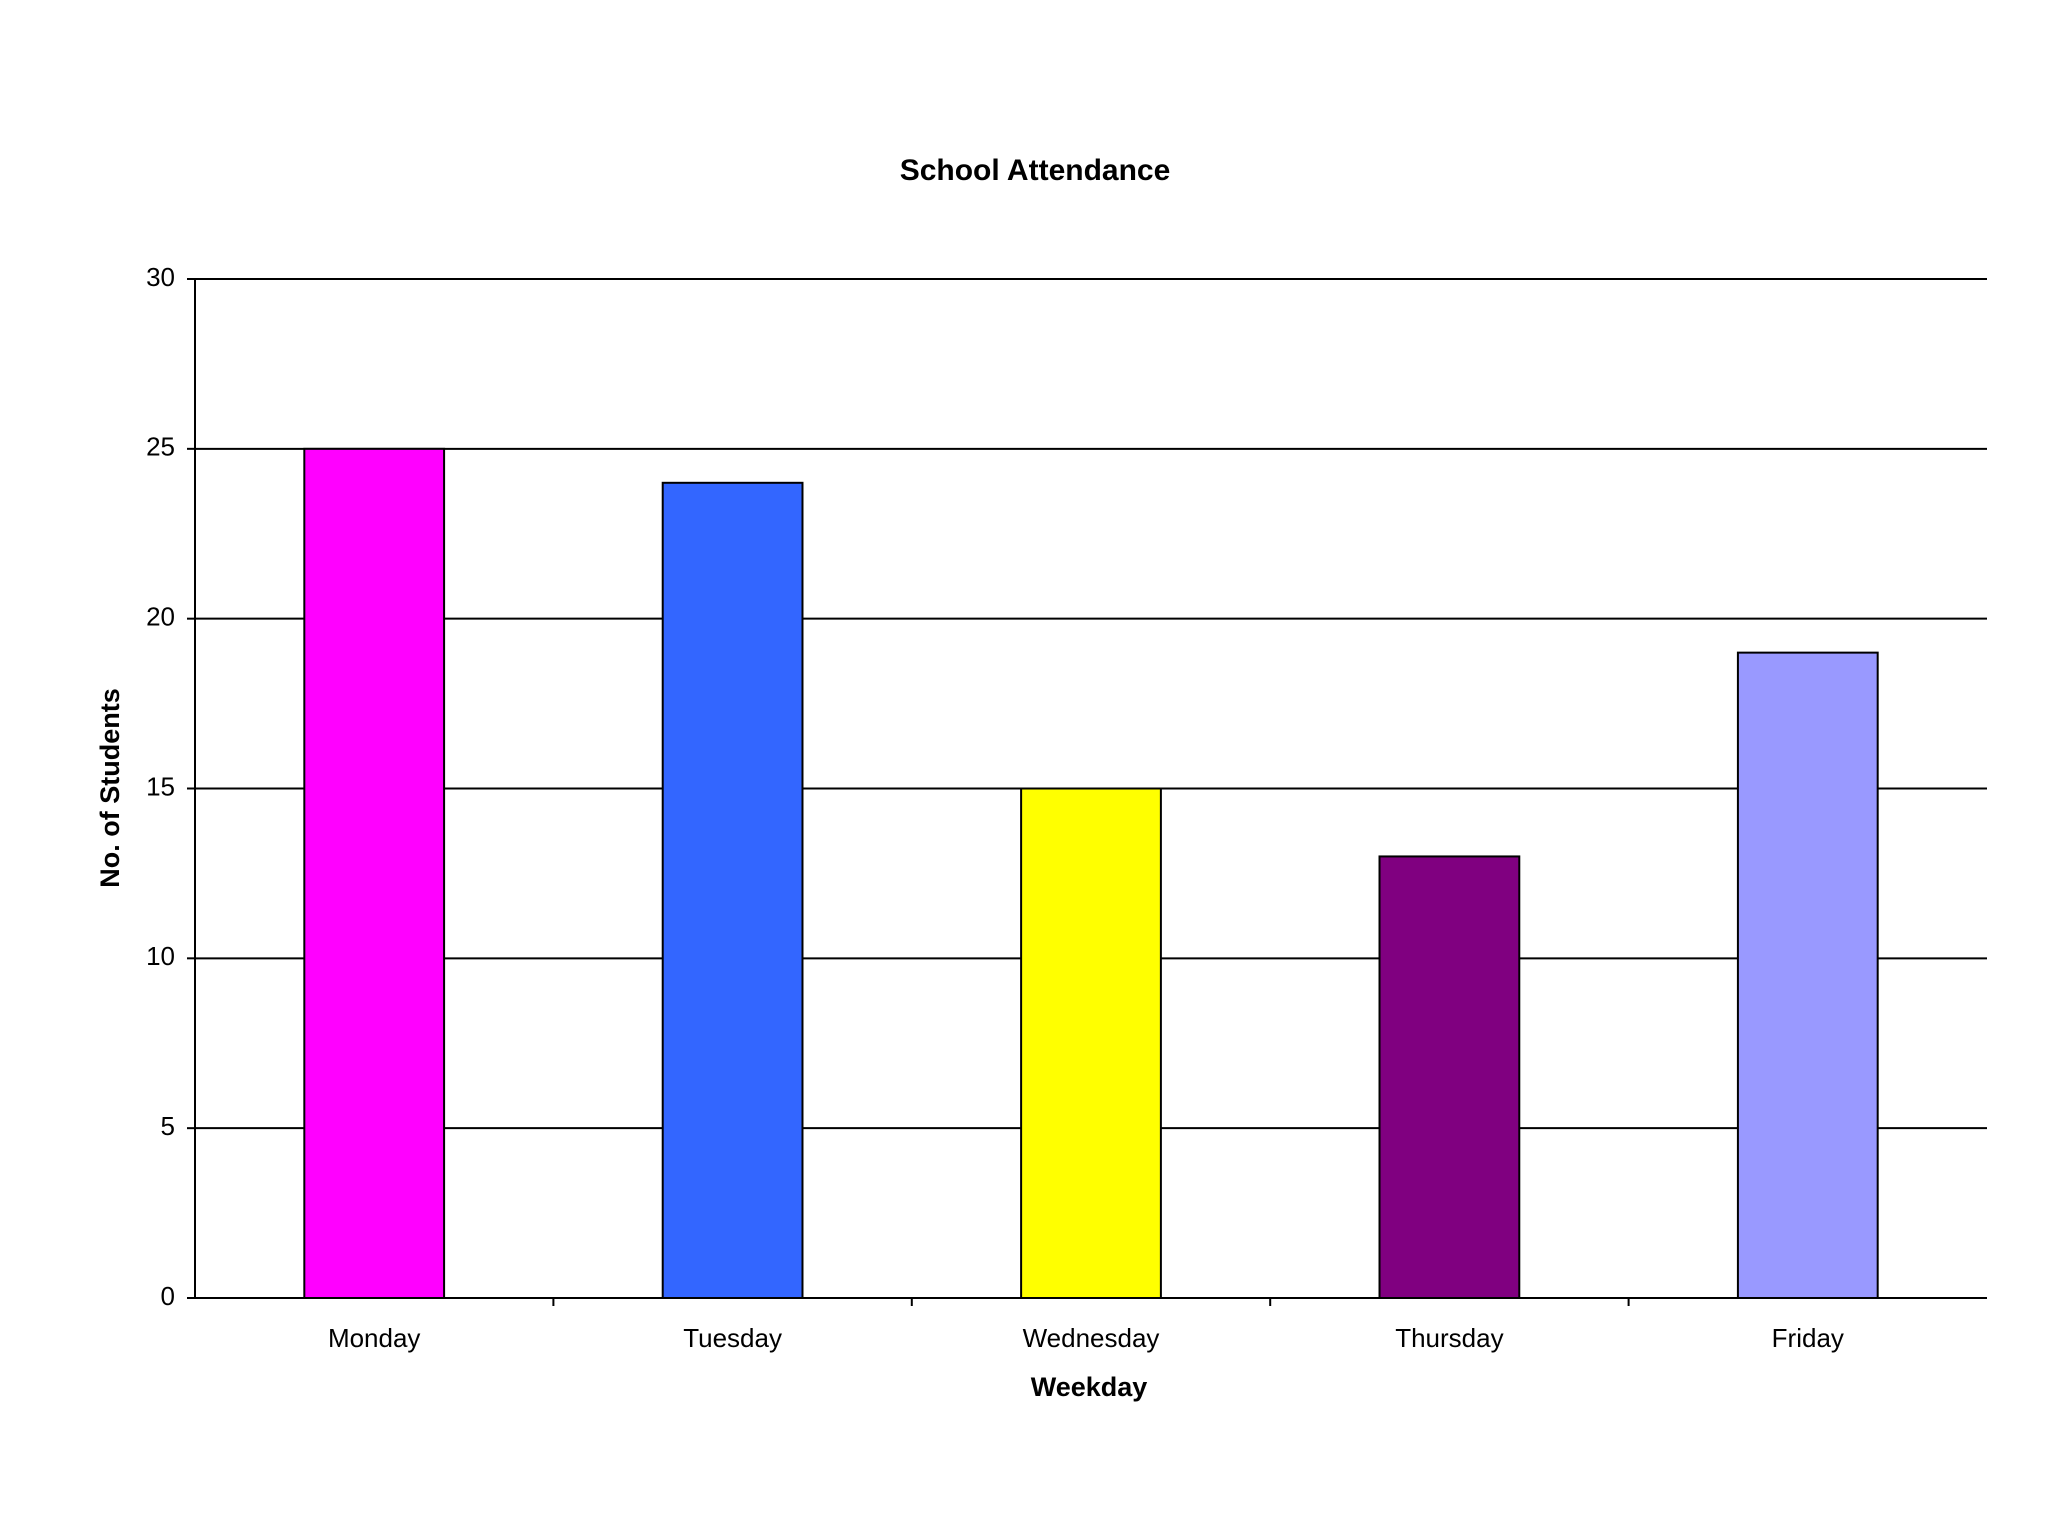 The height and width of the screenshot is (1536, 2048). Describe the element at coordinates (168, 1296) in the screenshot. I see `y-tick-label: 0` at that location.